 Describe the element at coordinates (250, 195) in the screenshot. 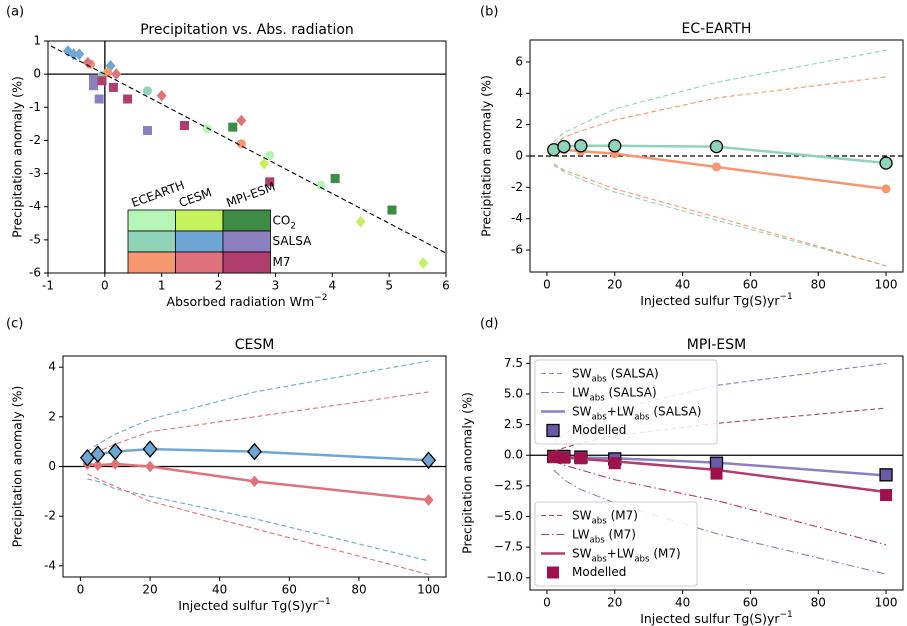

I see `legend-column: MPI-ESM` at that location.